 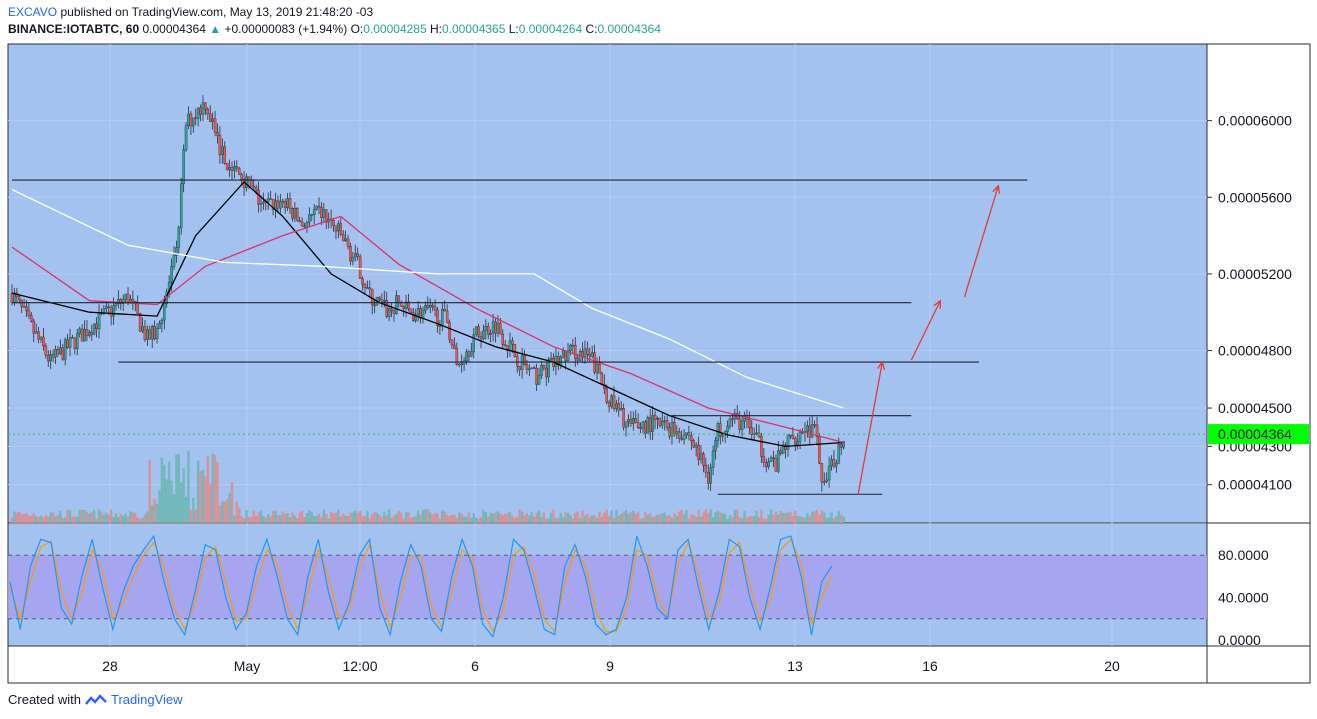 What do you see at coordinates (33, 12) in the screenshot?
I see `author-name: EXCAVO` at bounding box center [33, 12].